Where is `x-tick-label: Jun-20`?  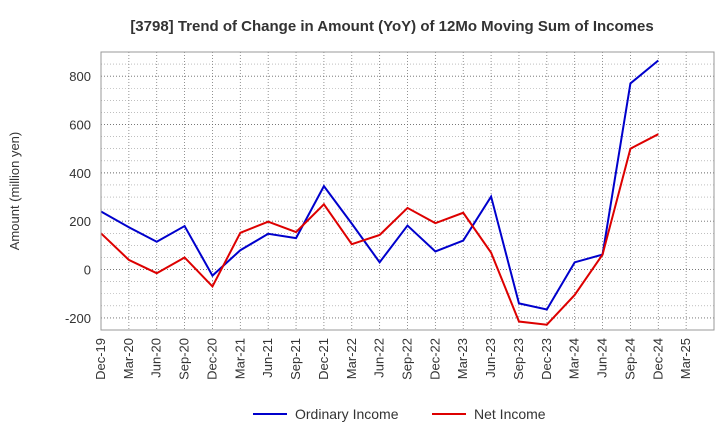 x-tick-label: Jun-20 is located at coordinates (156, 358).